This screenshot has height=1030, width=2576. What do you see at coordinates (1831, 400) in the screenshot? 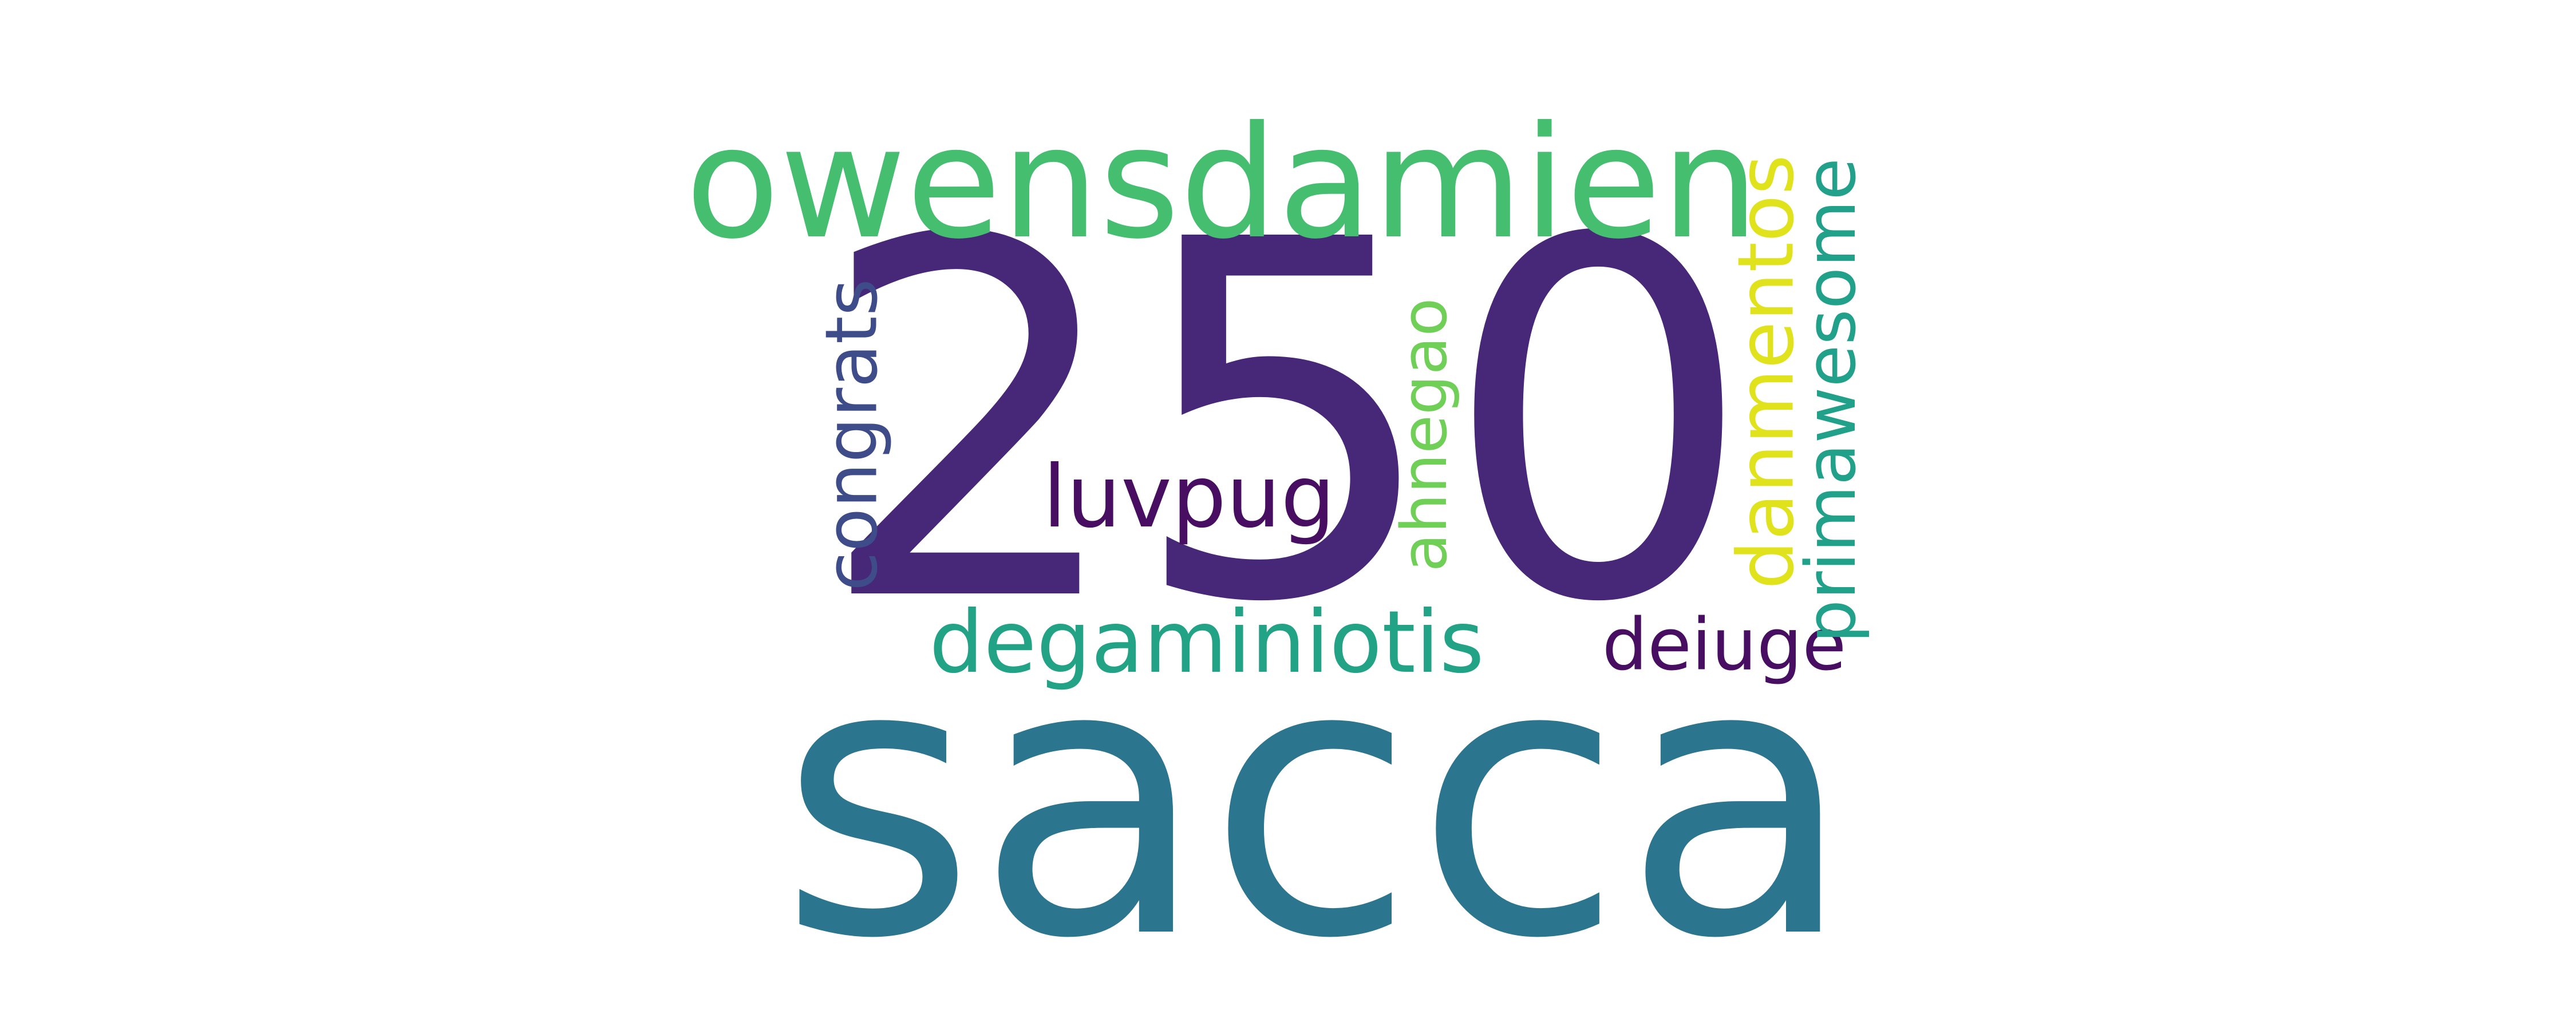
I see `word-primawesome: primawesome` at bounding box center [1831, 400].